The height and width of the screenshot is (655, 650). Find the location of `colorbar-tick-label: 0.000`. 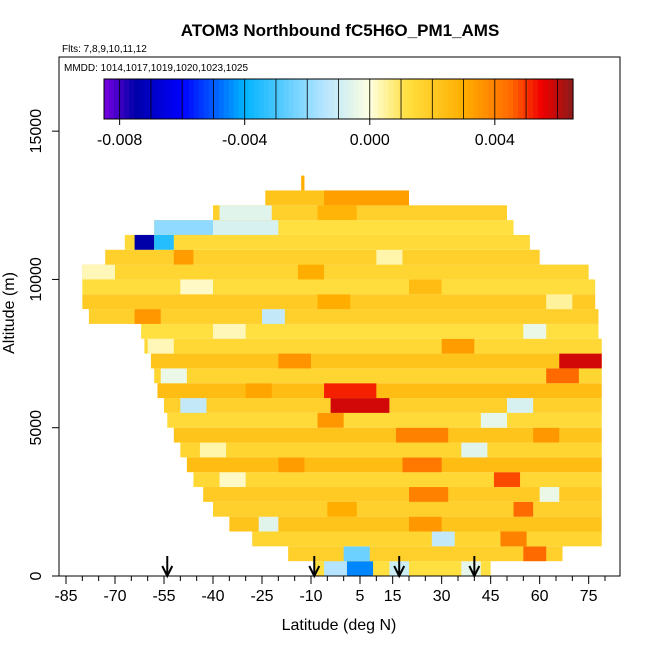

colorbar-tick-label: 0.000 is located at coordinates (370, 140).